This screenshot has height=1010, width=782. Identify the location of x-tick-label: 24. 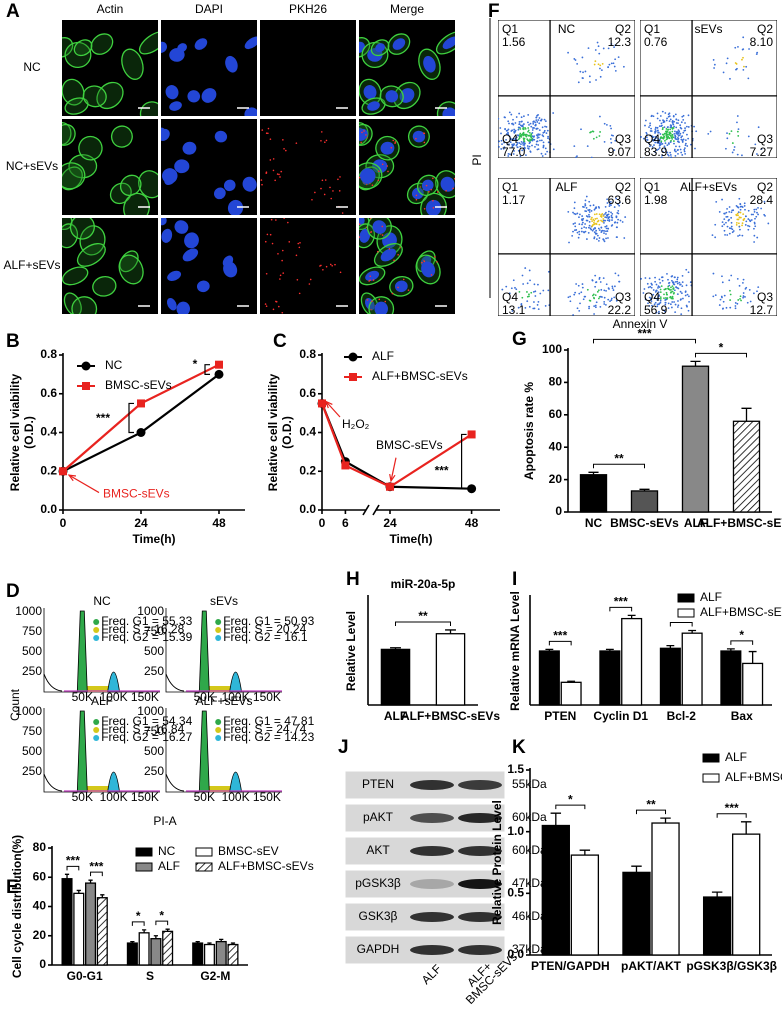
(390, 523).